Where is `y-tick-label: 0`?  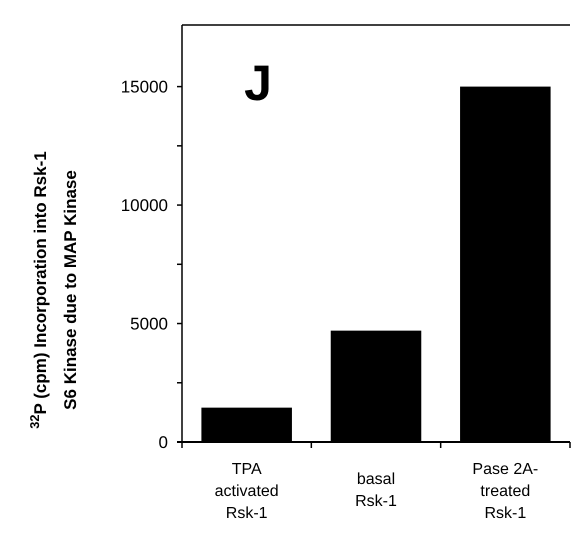
y-tick-label: 0 is located at coordinates (163, 442).